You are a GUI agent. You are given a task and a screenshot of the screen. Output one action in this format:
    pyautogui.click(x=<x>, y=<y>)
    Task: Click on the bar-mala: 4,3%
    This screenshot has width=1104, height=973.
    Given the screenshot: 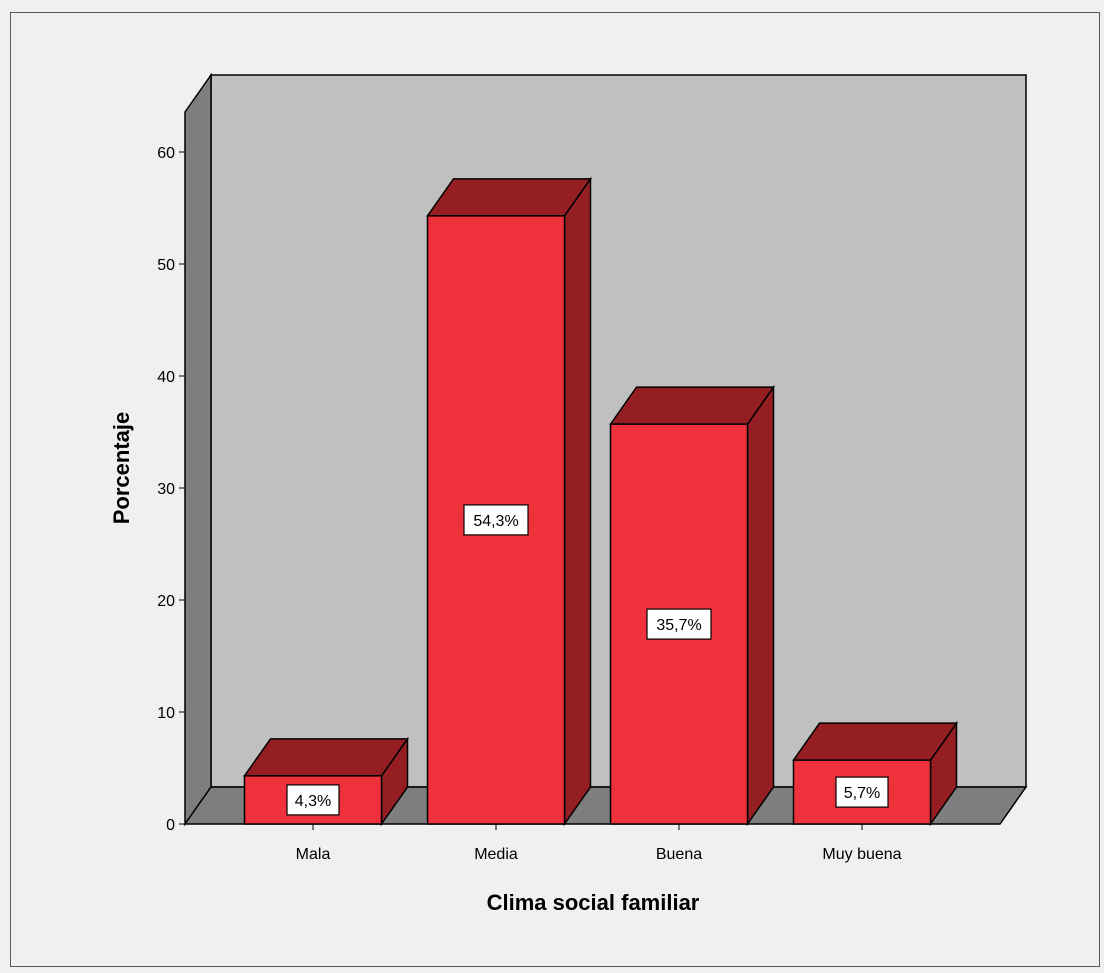 What is the action you would take?
    pyautogui.click(x=326, y=781)
    